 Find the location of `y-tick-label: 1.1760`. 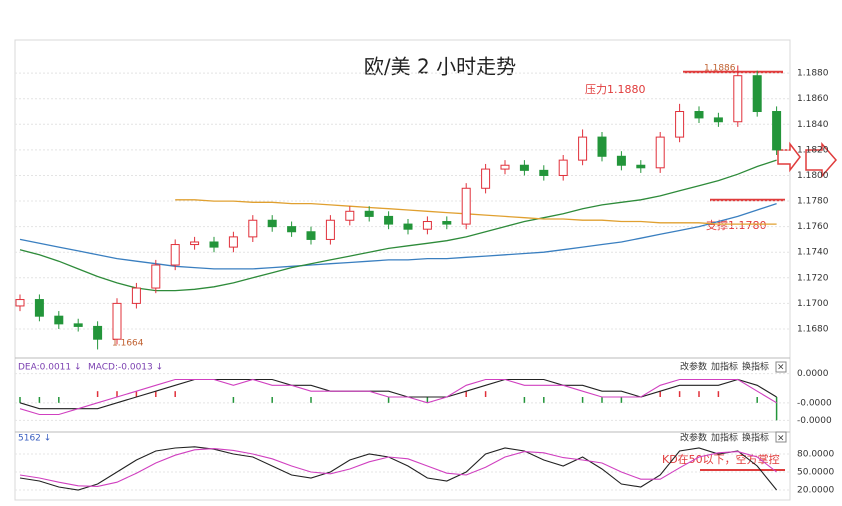

y-tick-label: 1.1760 is located at coordinates (813, 227).